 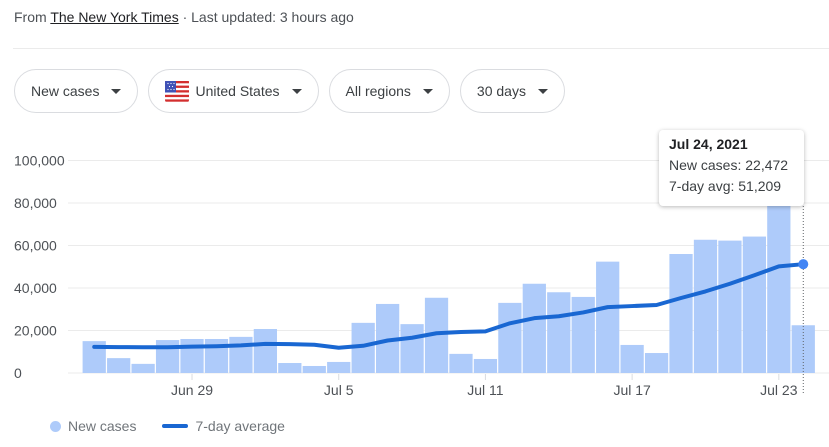 What do you see at coordinates (779, 390) in the screenshot?
I see `x-tick-label: Jul 23` at bounding box center [779, 390].